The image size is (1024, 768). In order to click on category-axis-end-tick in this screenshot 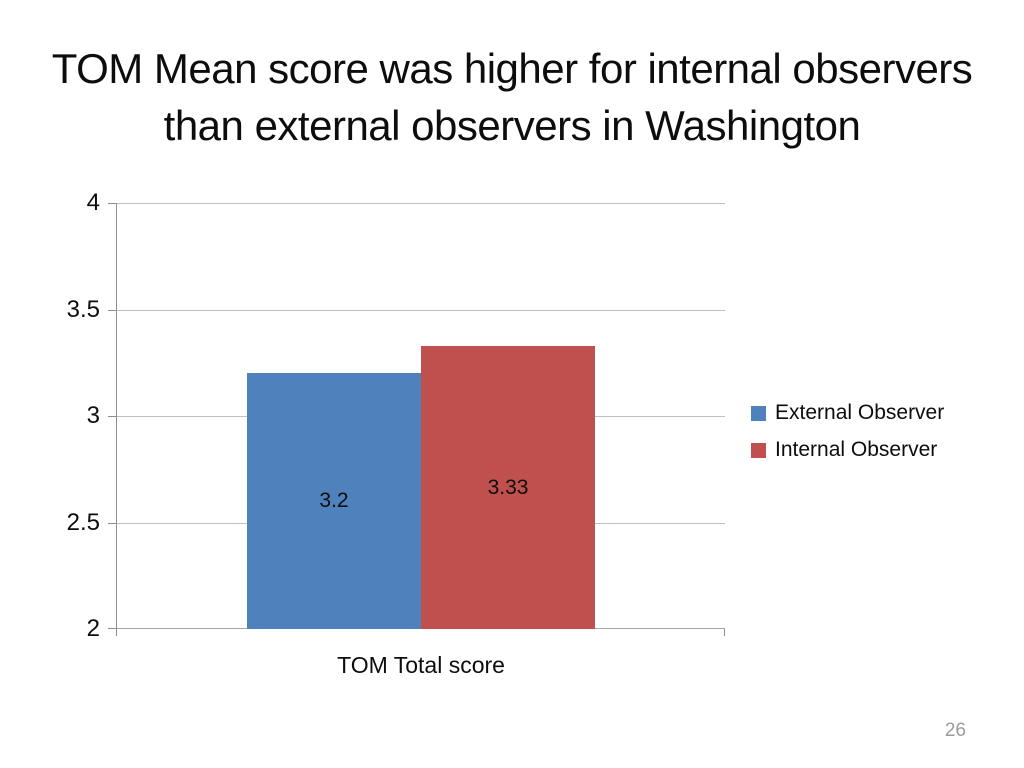, I will do `click(724, 632)`.